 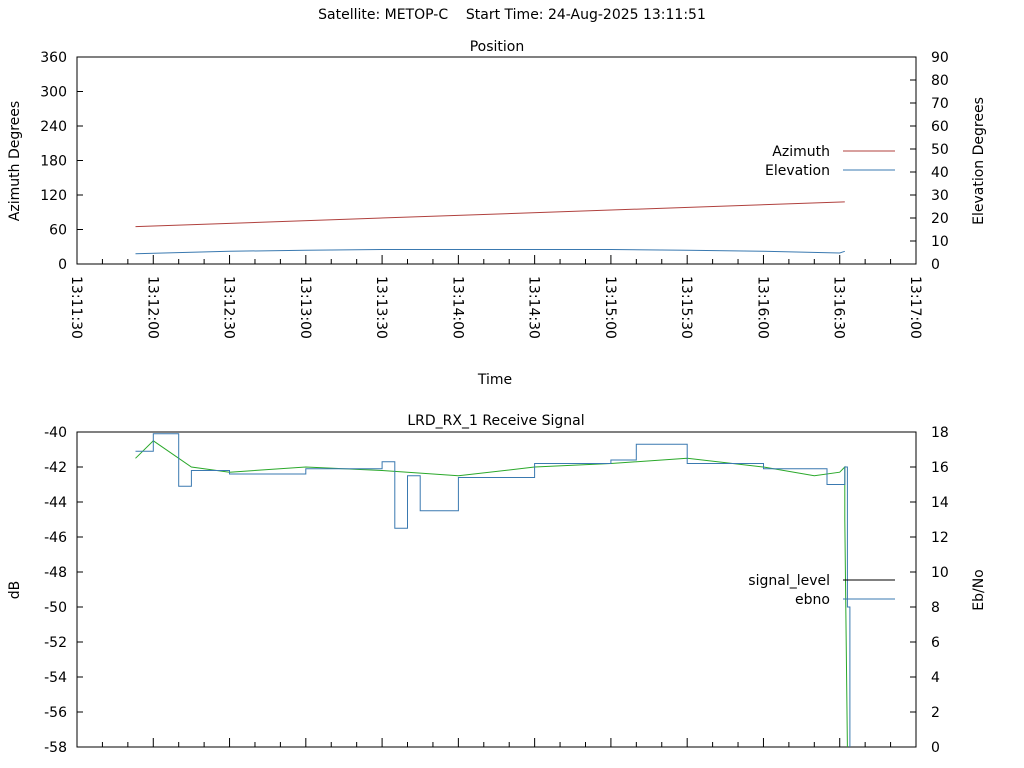 I want to click on y-tick-label: -52, so click(x=55, y=643).